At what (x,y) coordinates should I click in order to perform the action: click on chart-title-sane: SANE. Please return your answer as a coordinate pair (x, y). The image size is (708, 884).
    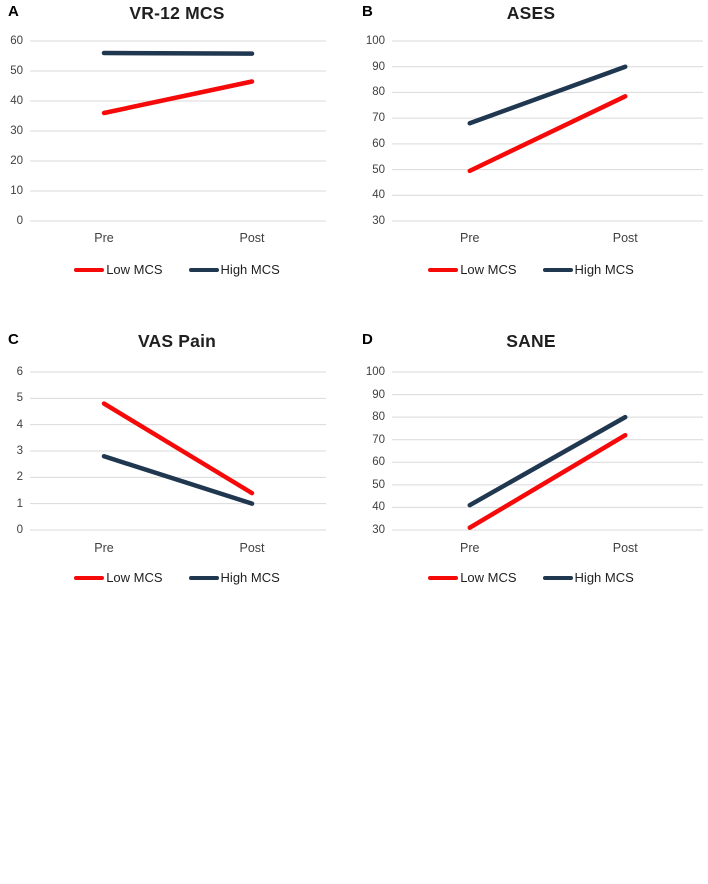
    Looking at the image, I should click on (531, 341).